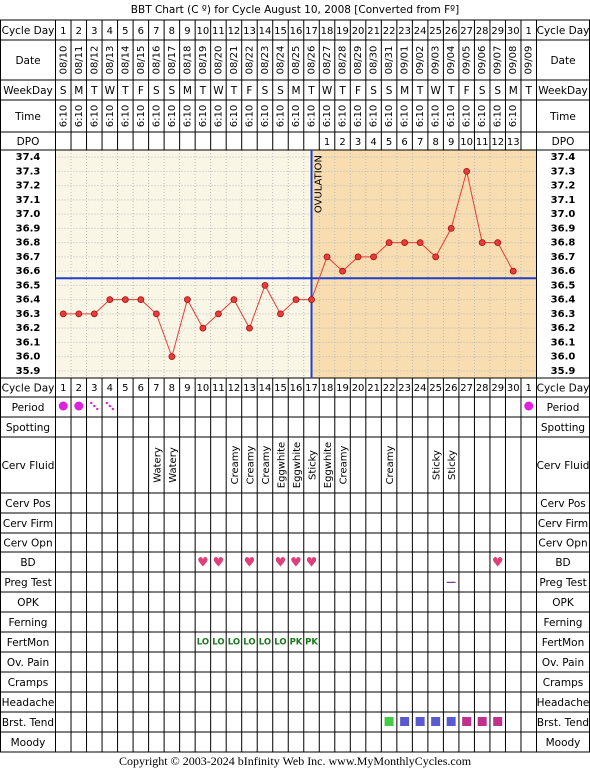 Image resolution: width=590 pixels, height=776 pixels. Describe the element at coordinates (435, 91) in the screenshot. I see `weekday: W` at that location.